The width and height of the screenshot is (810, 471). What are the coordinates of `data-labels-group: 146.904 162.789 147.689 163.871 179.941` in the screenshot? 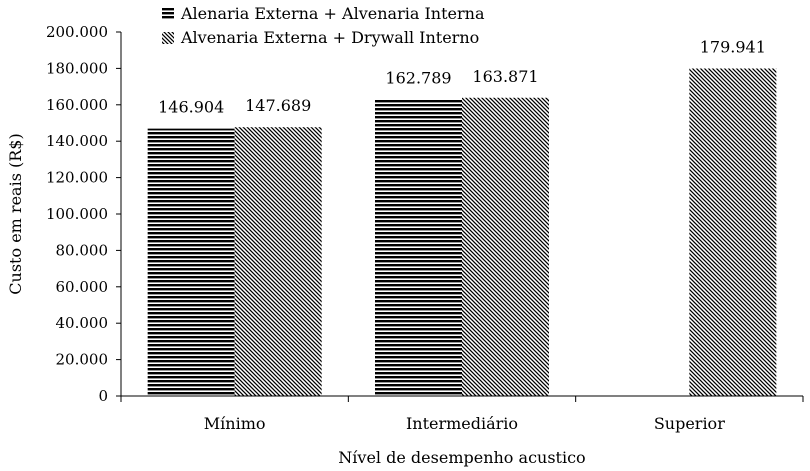 It's located at (462, 77).